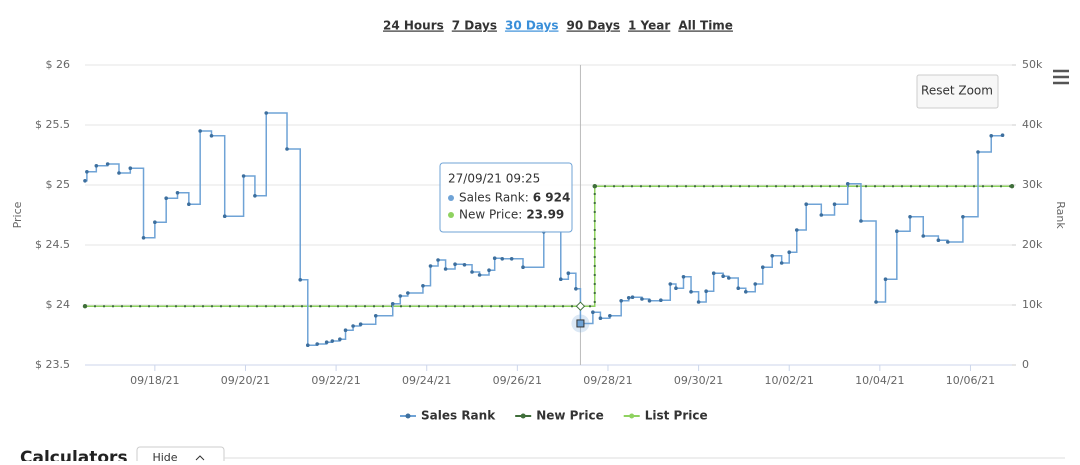 The image size is (1080, 465). What do you see at coordinates (17, 214) in the screenshot?
I see `y-axis-title: Price` at bounding box center [17, 214].